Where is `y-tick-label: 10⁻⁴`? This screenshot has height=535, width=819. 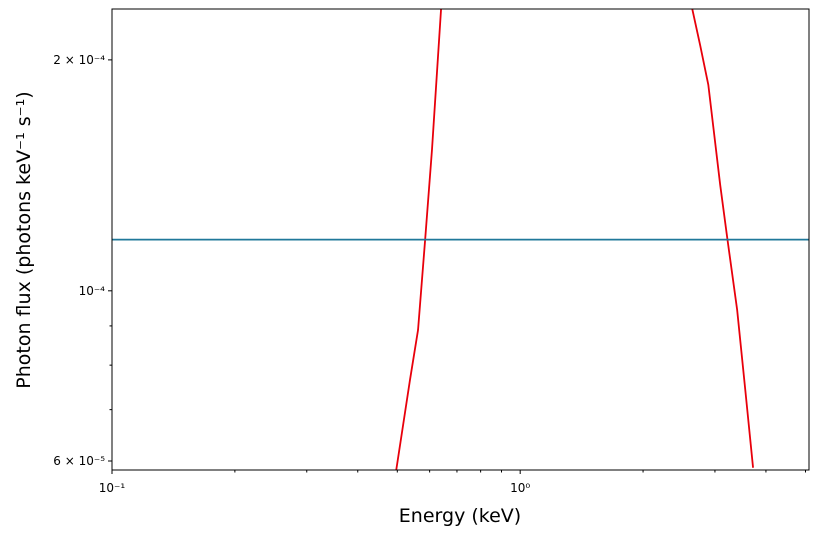 y-tick-label: 10⁻⁴ is located at coordinates (92, 291).